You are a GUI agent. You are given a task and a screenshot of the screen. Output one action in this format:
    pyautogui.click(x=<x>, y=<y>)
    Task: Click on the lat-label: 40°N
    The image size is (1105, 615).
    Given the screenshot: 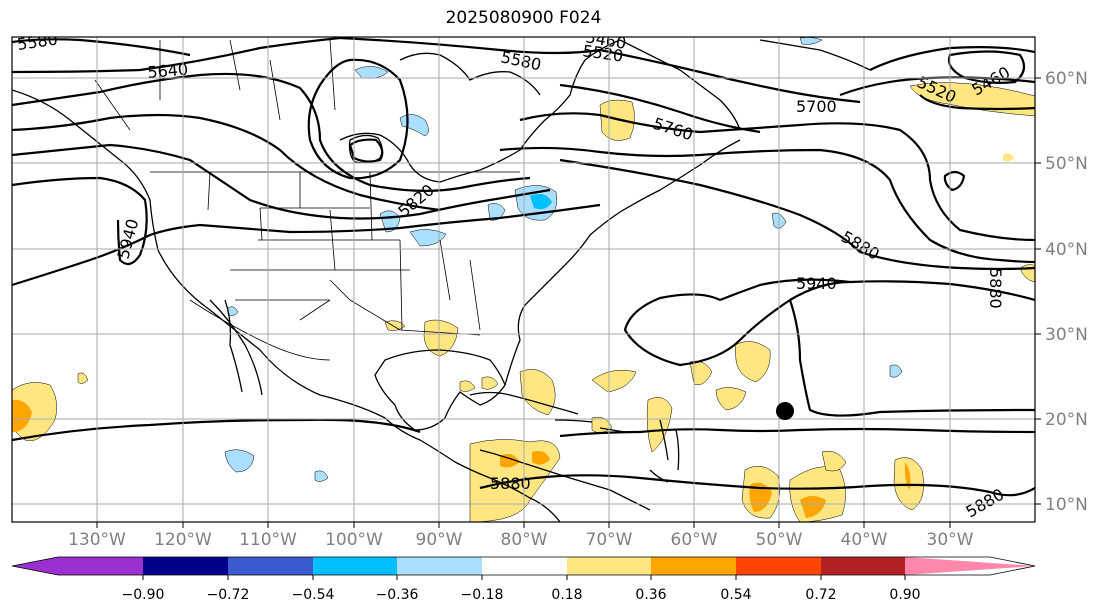 What is the action you would take?
    pyautogui.click(x=1066, y=250)
    